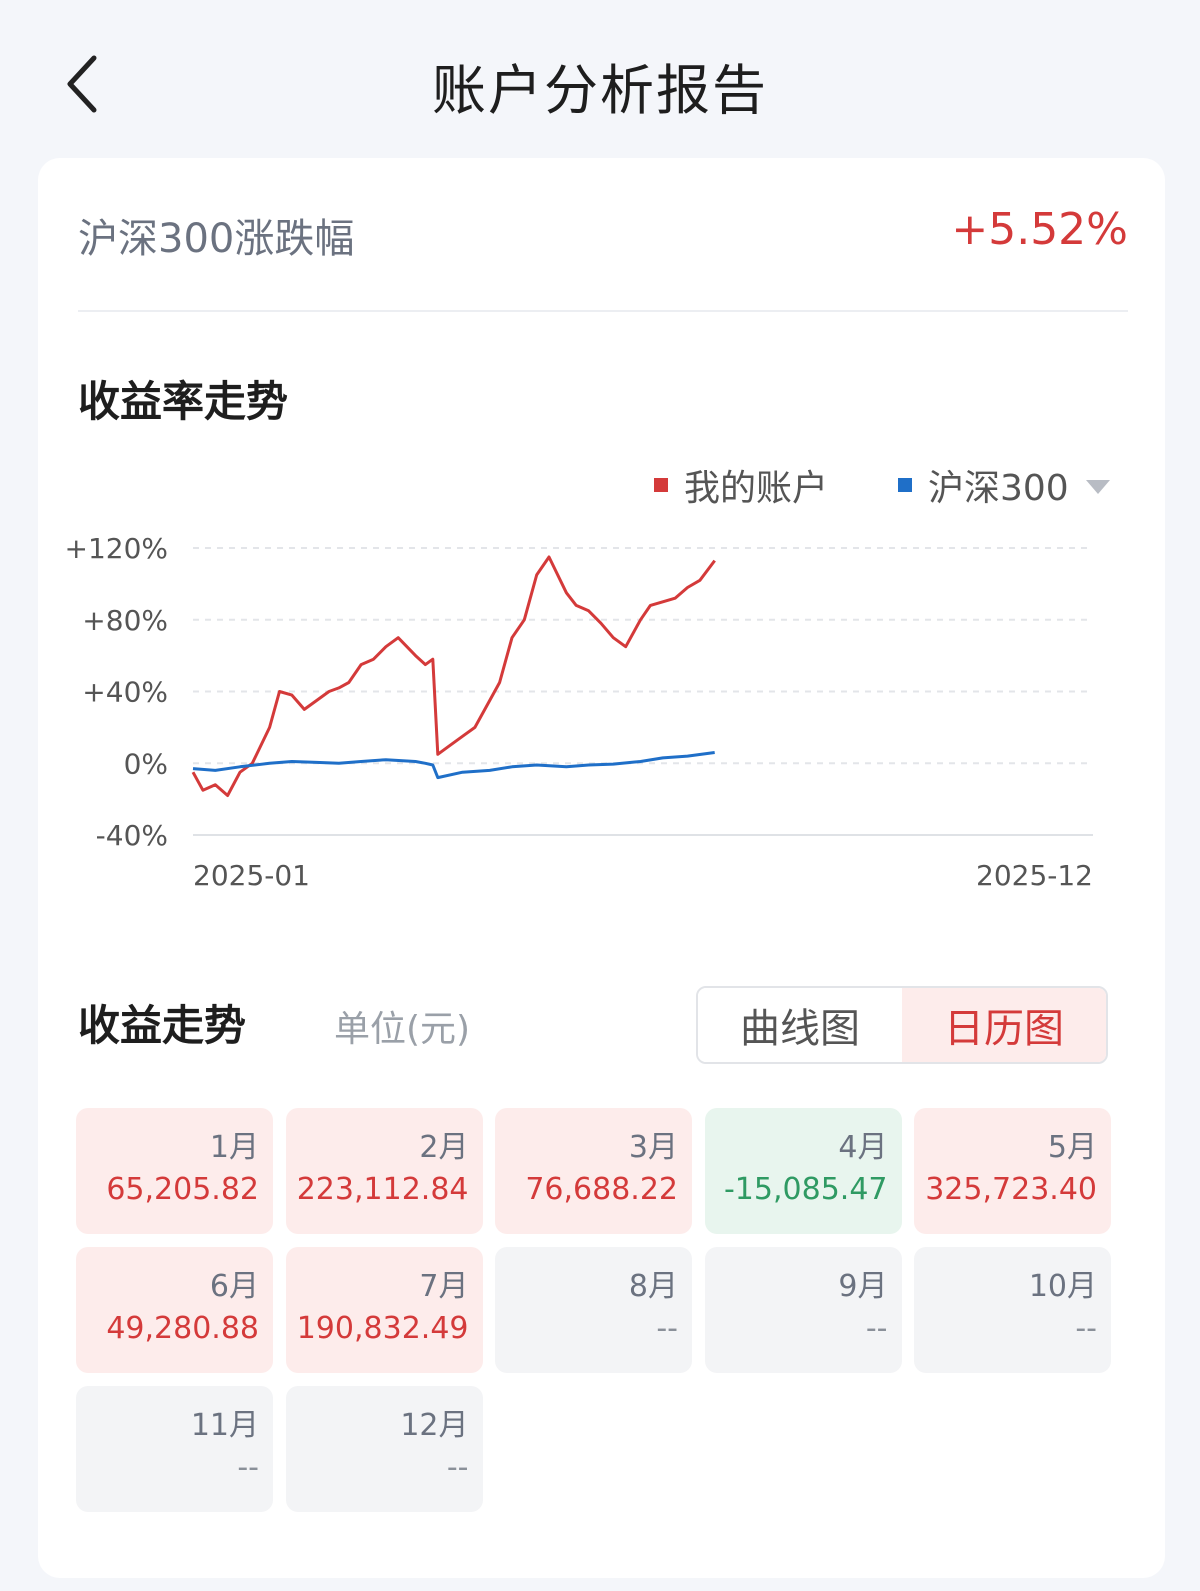 This screenshot has width=1200, height=1591. What do you see at coordinates (603, 1026) in the screenshot?
I see `profit-trend-header: 收益走势 单位(元) 曲线图 日历图` at bounding box center [603, 1026].